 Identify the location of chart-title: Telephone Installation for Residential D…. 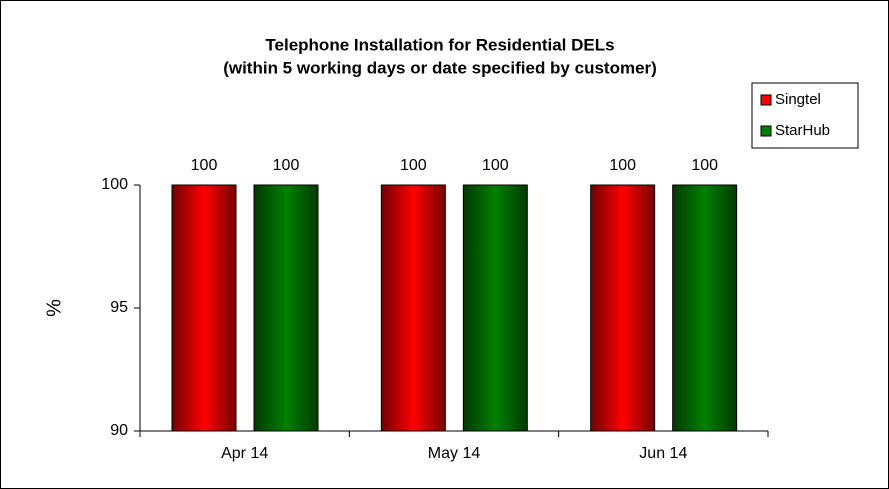
(439, 44).